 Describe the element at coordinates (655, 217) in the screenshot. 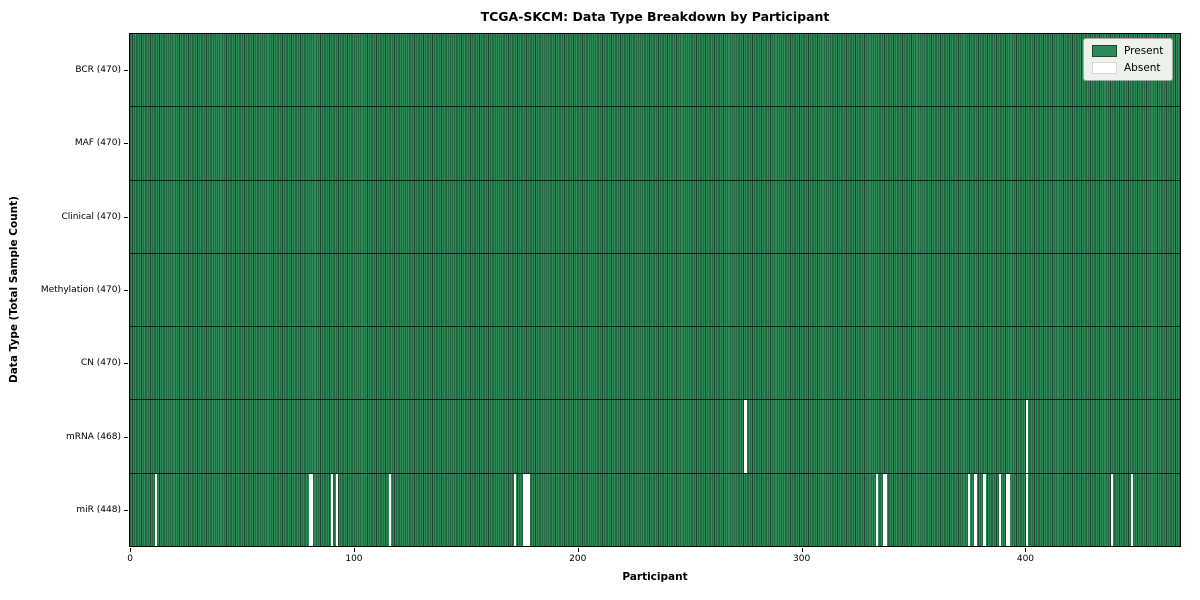

I see `row-Clinical` at that location.